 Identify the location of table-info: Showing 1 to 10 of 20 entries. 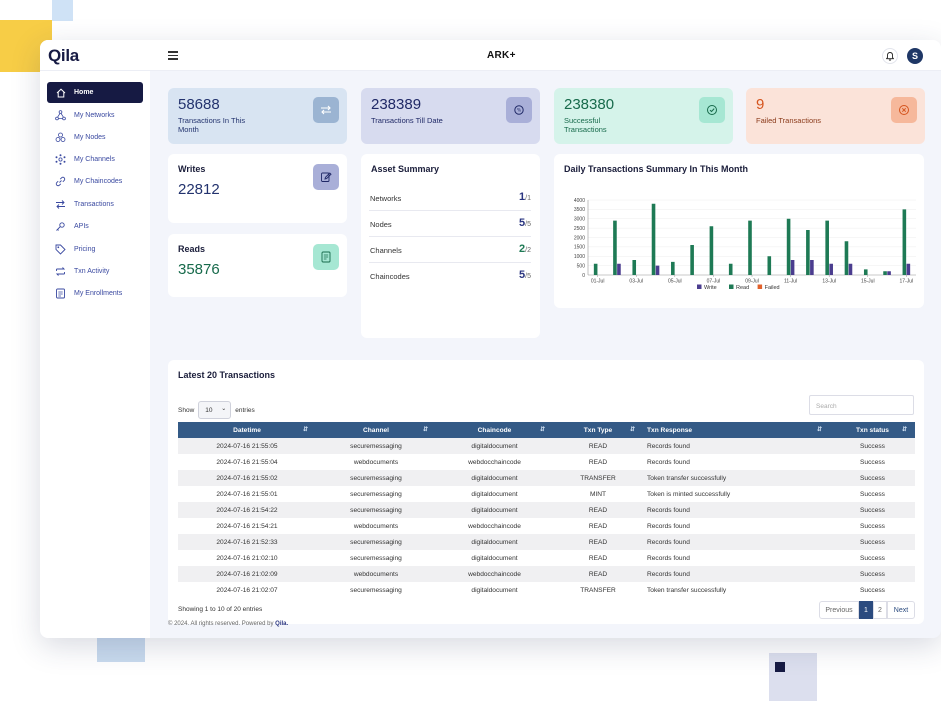
(220, 609).